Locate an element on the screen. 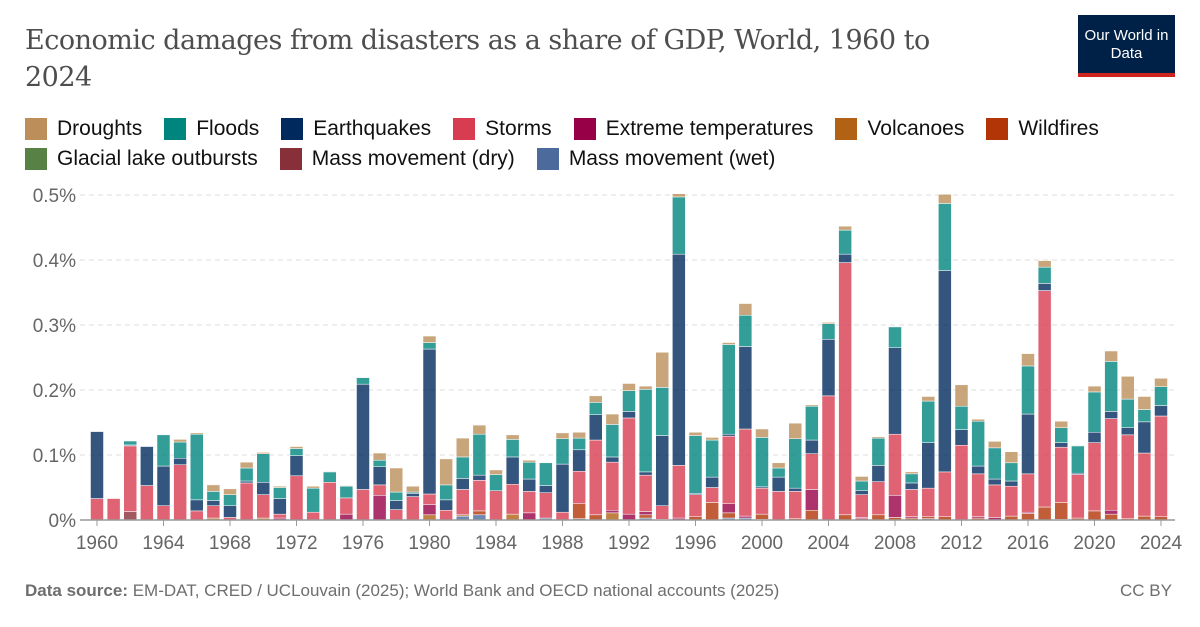 This screenshot has width=1200, height=627. bar-segment-volcanoes is located at coordinates (512, 517).